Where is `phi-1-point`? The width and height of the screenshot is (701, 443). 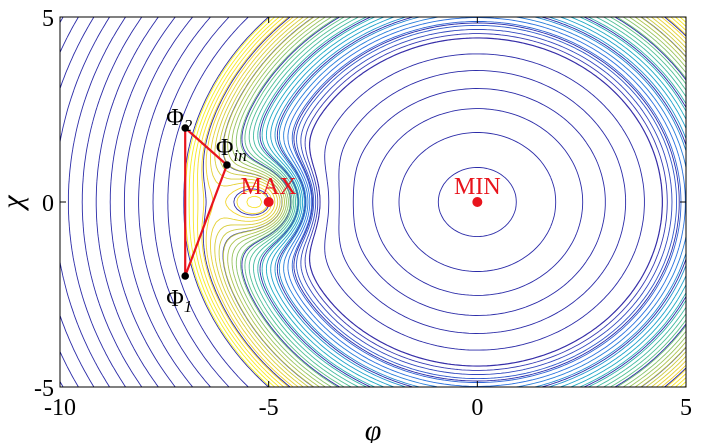
phi-1-point is located at coordinates (185, 276).